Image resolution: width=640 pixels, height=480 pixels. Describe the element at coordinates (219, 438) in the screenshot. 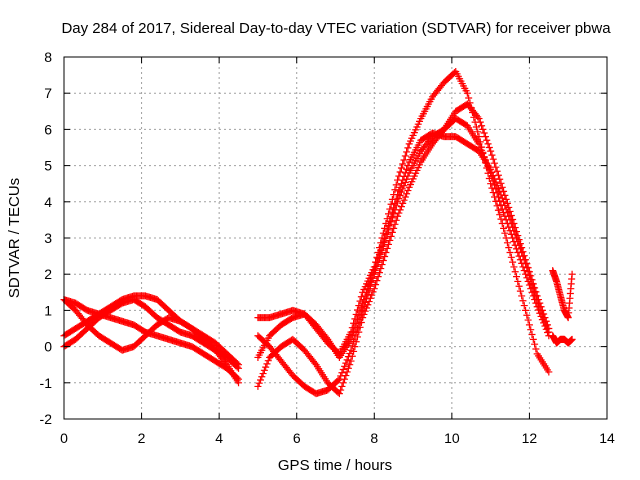

I see `x-tick-label: 4` at that location.